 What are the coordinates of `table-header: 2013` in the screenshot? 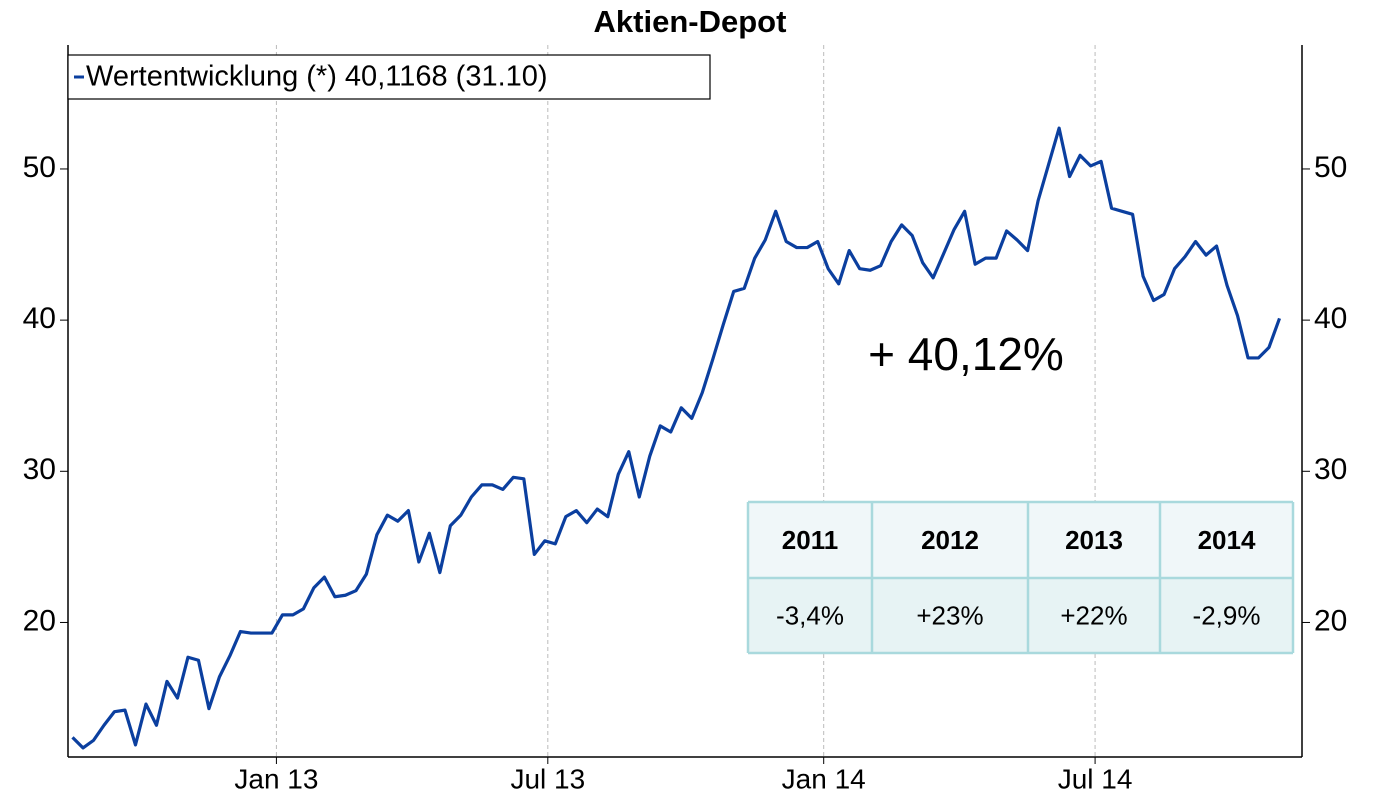 It's located at (1094, 540).